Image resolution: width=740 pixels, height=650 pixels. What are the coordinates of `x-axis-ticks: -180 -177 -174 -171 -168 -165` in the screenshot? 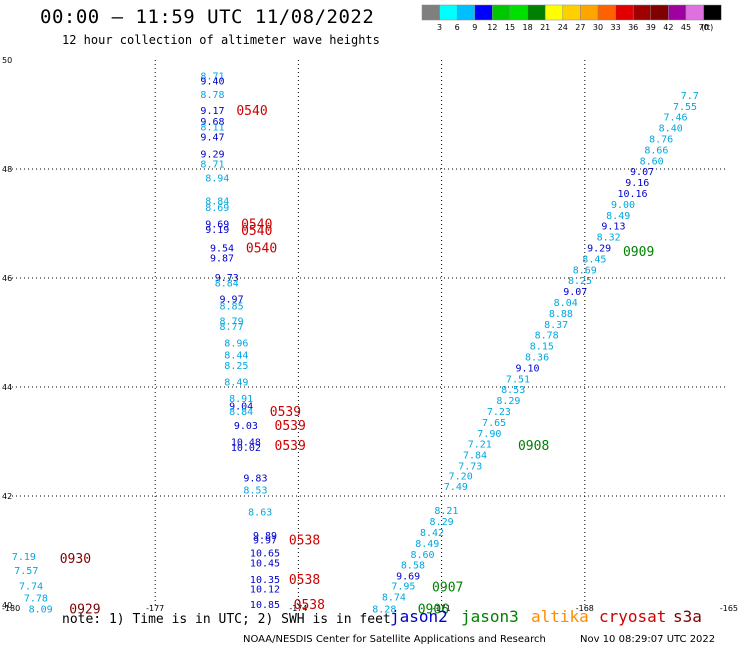 It's located at (370, 608).